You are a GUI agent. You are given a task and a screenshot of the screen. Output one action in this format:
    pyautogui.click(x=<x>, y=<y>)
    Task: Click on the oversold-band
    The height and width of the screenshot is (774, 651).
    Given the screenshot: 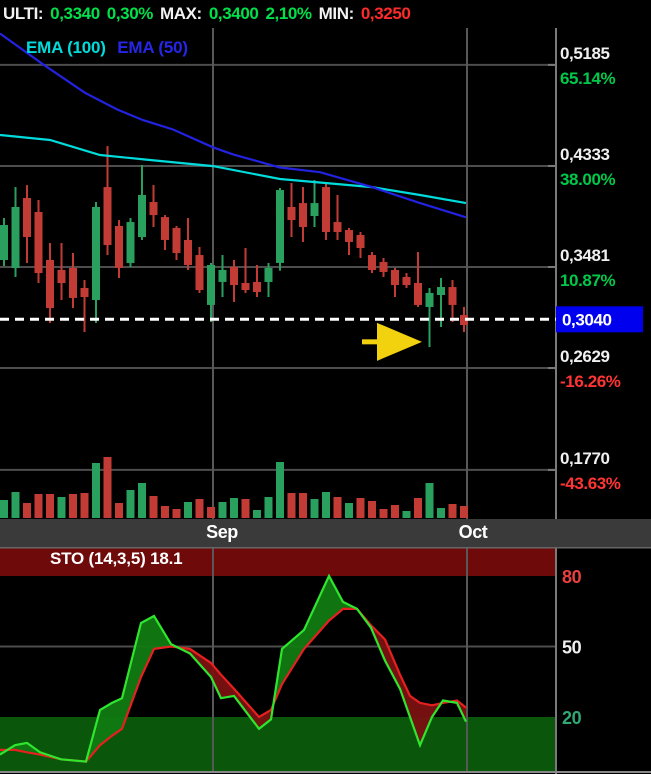 What is the action you would take?
    pyautogui.click(x=278, y=744)
    